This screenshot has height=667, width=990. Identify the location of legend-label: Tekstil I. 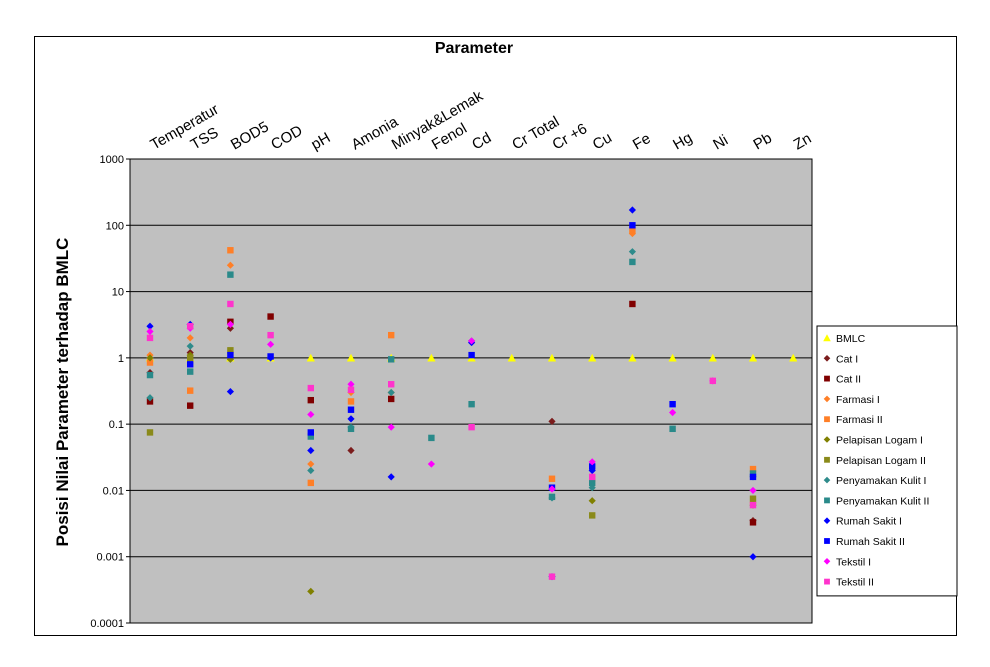
(853, 562).